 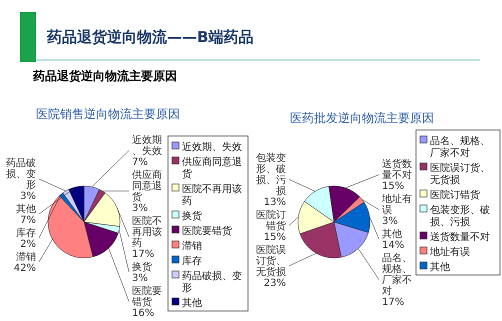 What do you see at coordinates (142, 267) in the screenshot?
I see `slice-label: 换货` at bounding box center [142, 267].